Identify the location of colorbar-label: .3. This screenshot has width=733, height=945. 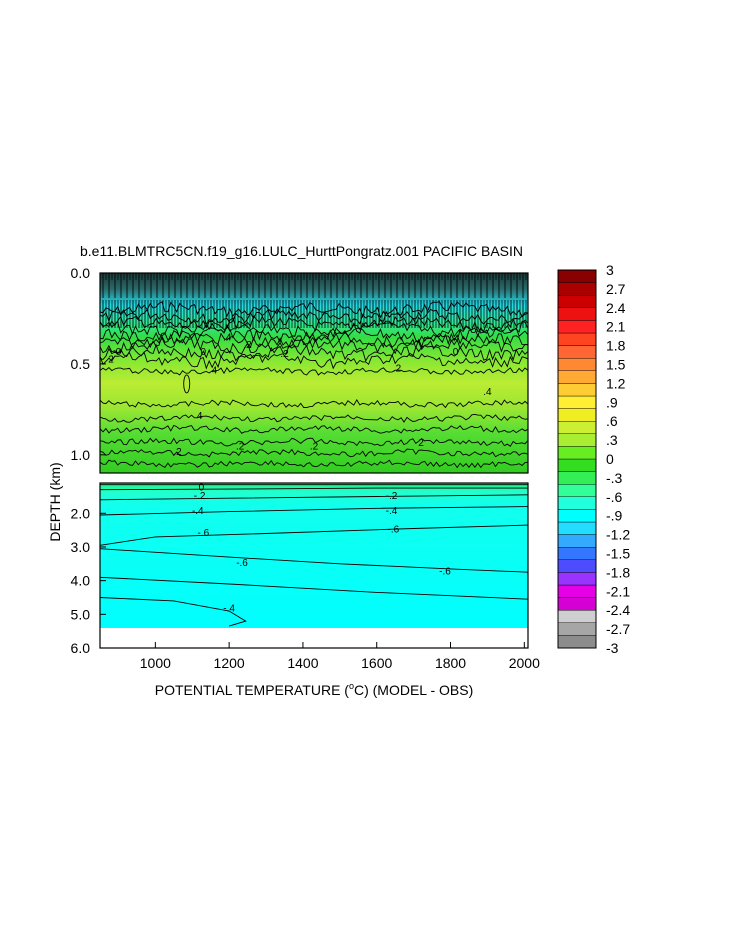
(612, 440).